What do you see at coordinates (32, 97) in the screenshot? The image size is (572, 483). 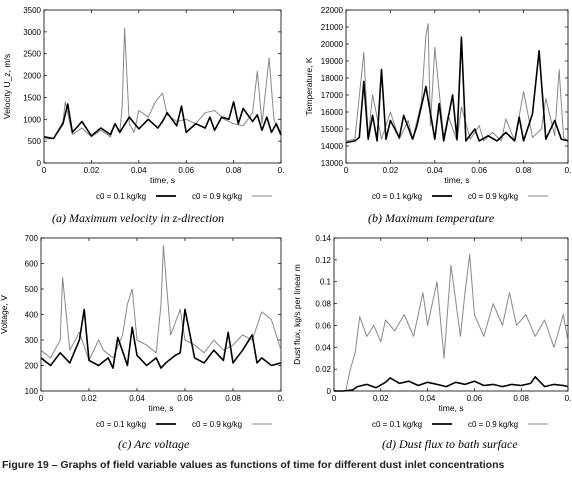 I see `y-tick-label: 1500` at bounding box center [32, 97].